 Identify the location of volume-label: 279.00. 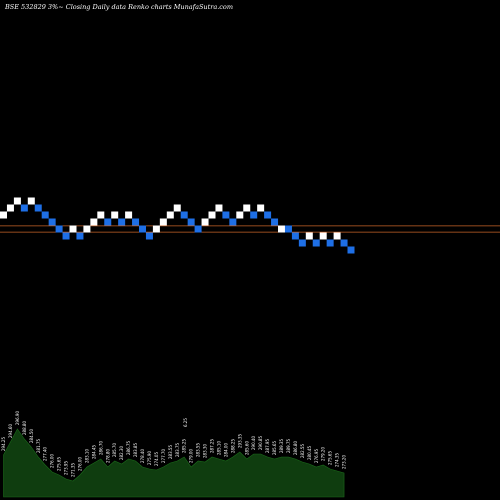
(191, 456).